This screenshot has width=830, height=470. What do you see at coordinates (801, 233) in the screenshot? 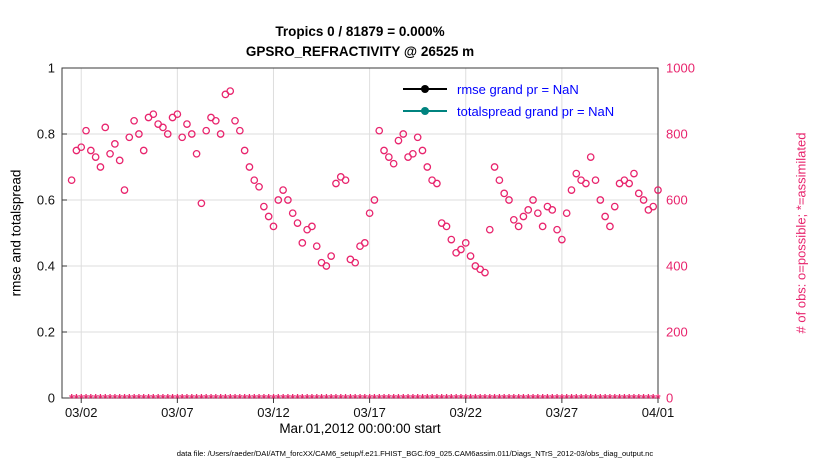
I see `right-axis-label: # of obs: o=possible; *=assimilated` at bounding box center [801, 233].